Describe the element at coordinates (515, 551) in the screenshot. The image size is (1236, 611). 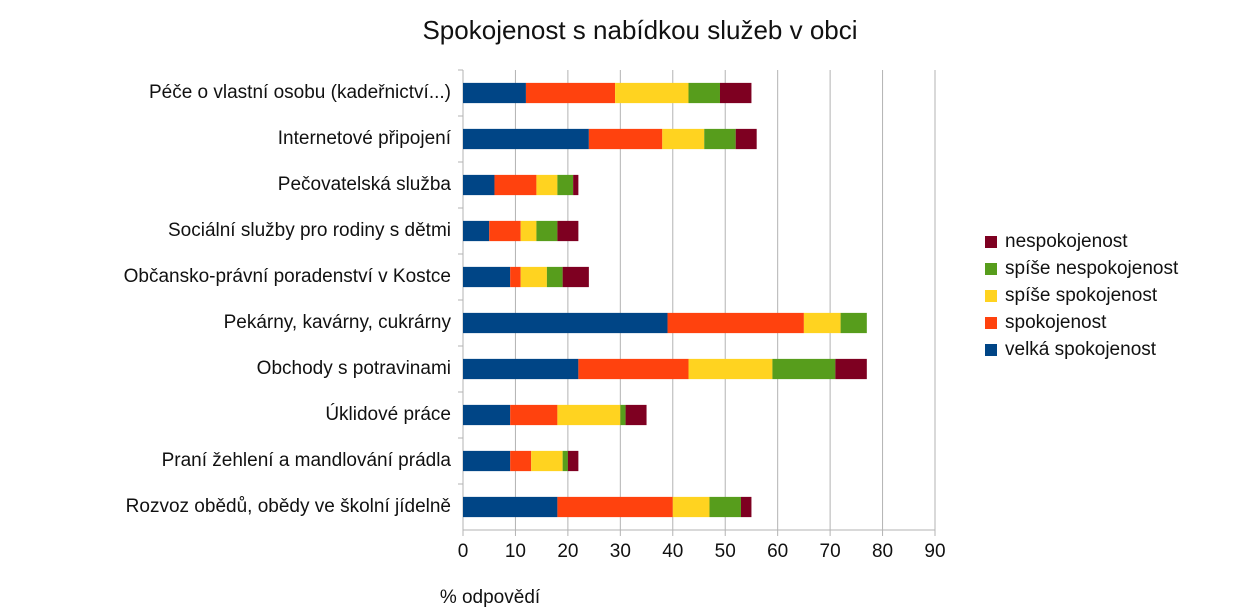
I see `x-tick-label: 10` at that location.